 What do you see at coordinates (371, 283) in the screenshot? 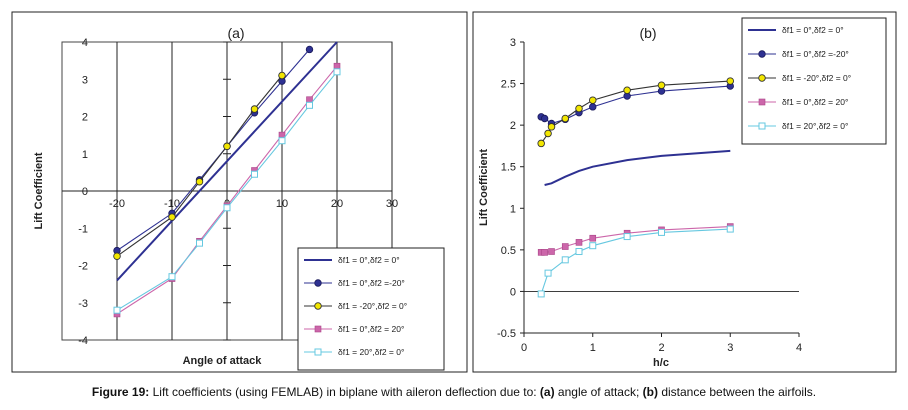
I see `legend-entry-a: δf1 = 0°,δf2 =-20°` at bounding box center [371, 283].